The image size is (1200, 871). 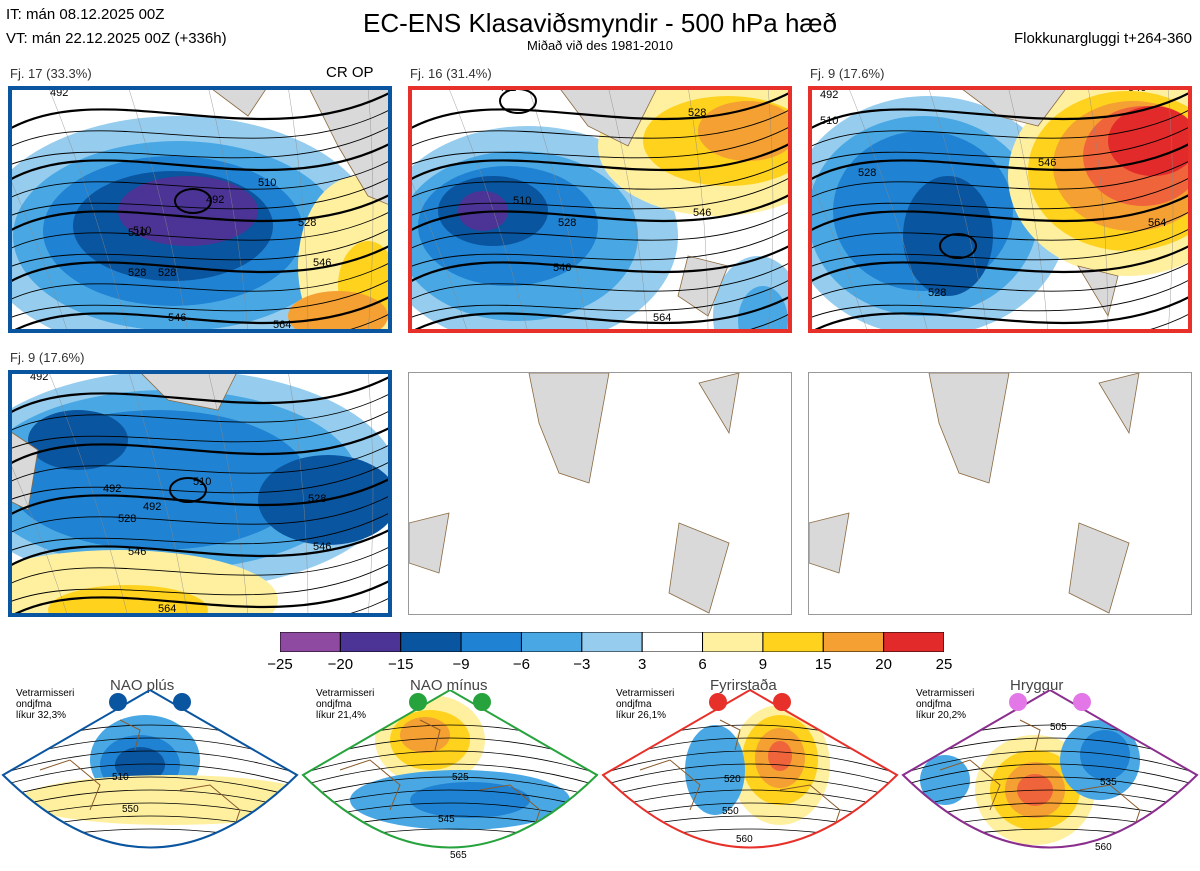 I want to click on regime-map: 520 550 560, so click(x=750, y=769).